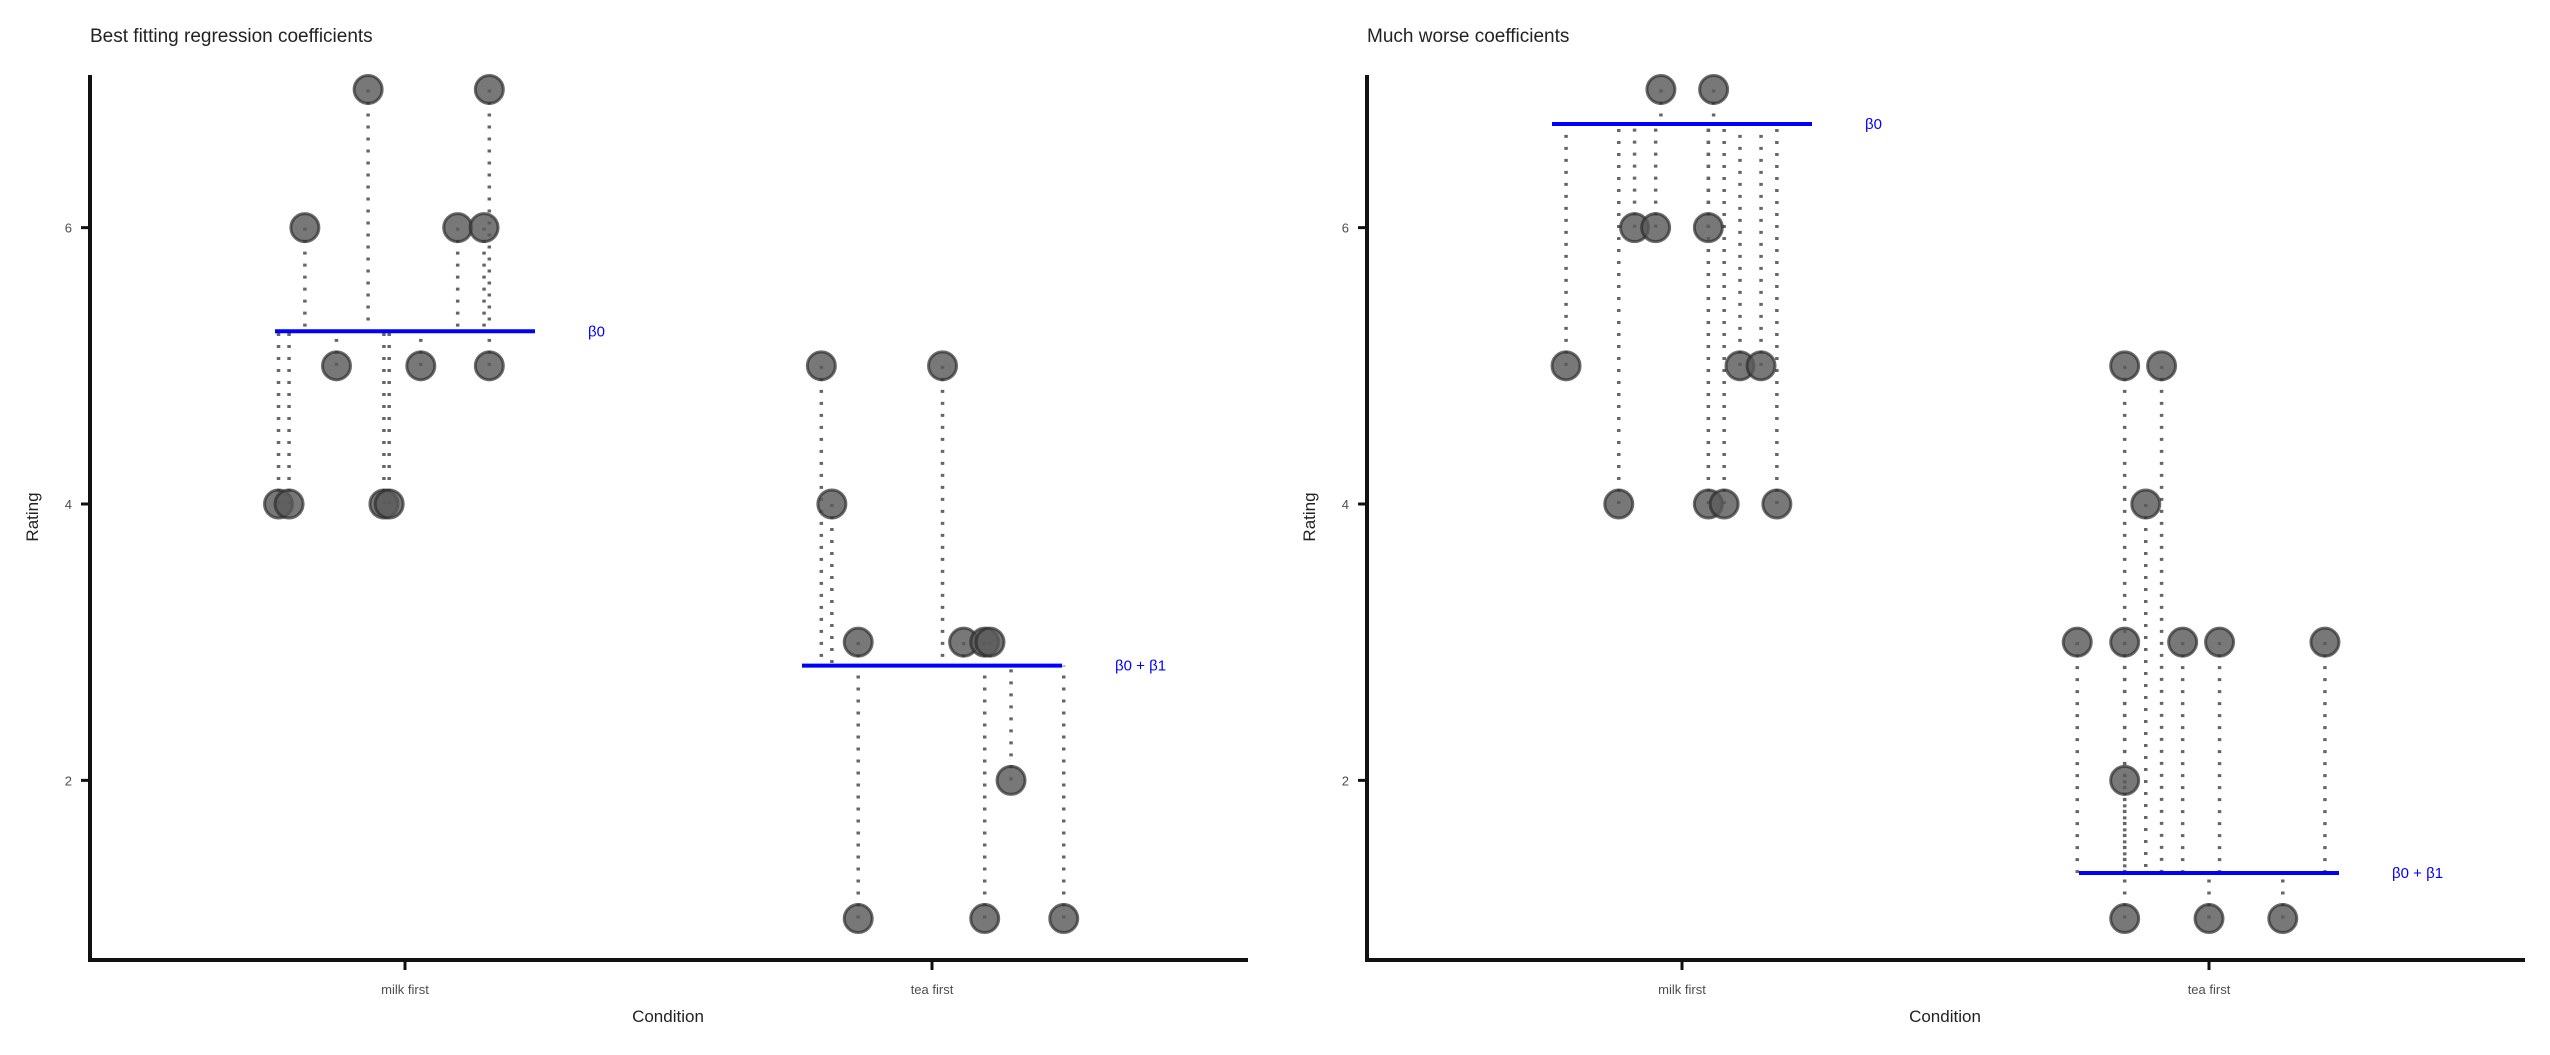 This screenshot has width=2550, height=1055. Describe the element at coordinates (1468, 36) in the screenshot. I see `chart-title: Much worse coefficients` at that location.